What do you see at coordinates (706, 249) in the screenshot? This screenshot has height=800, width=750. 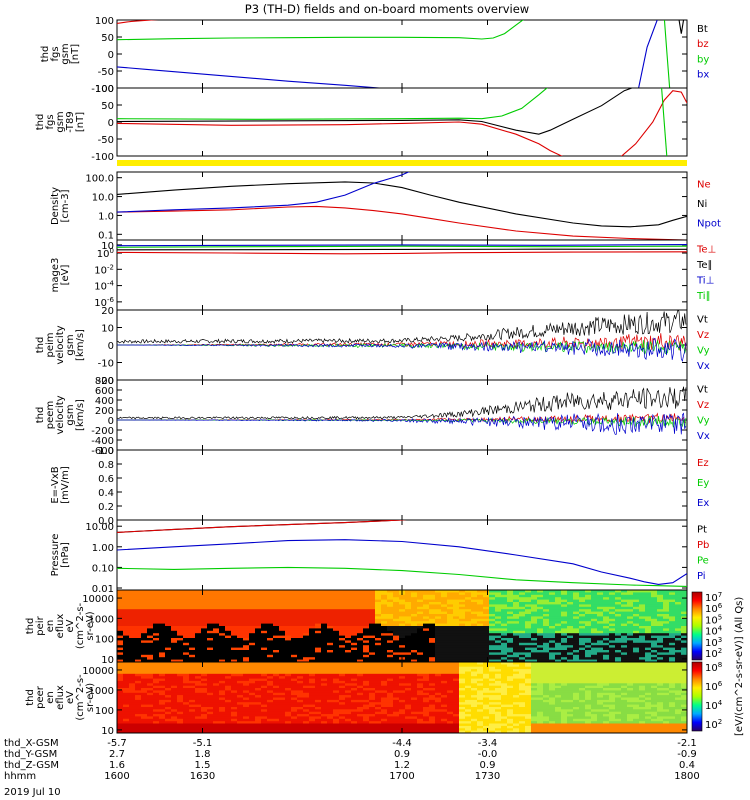 I see `legend-te-: Te⊥` at bounding box center [706, 249].